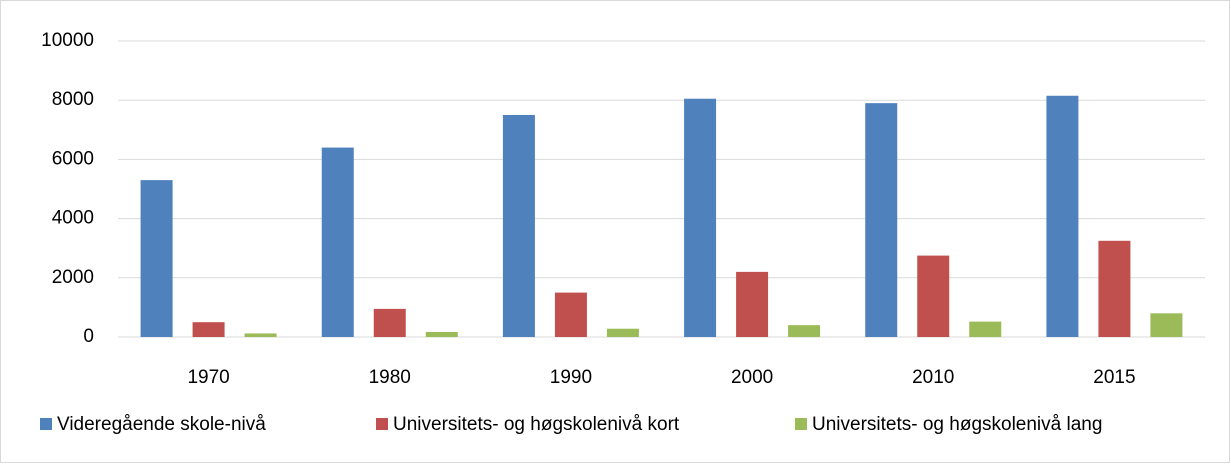 The image size is (1231, 469). I want to click on x-tick-label: 2015, so click(1114, 377).